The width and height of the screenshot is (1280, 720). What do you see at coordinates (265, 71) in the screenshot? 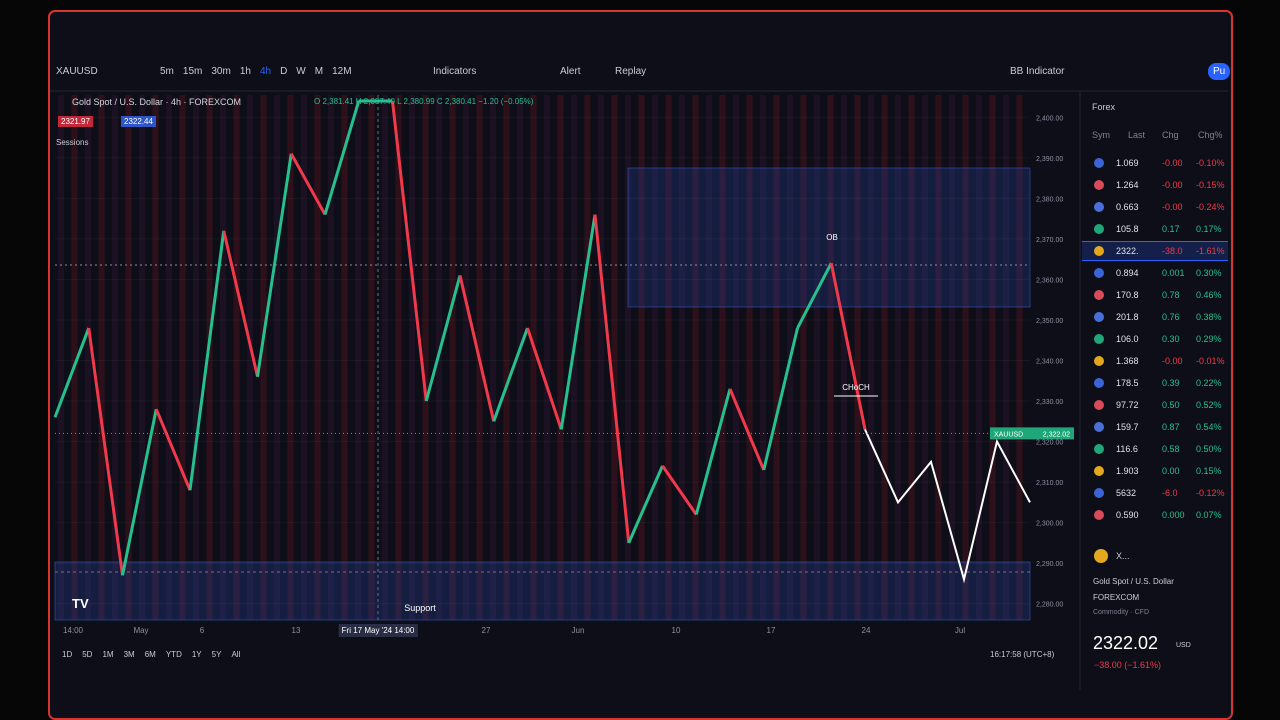
I see `interval: 4h` at bounding box center [265, 71].